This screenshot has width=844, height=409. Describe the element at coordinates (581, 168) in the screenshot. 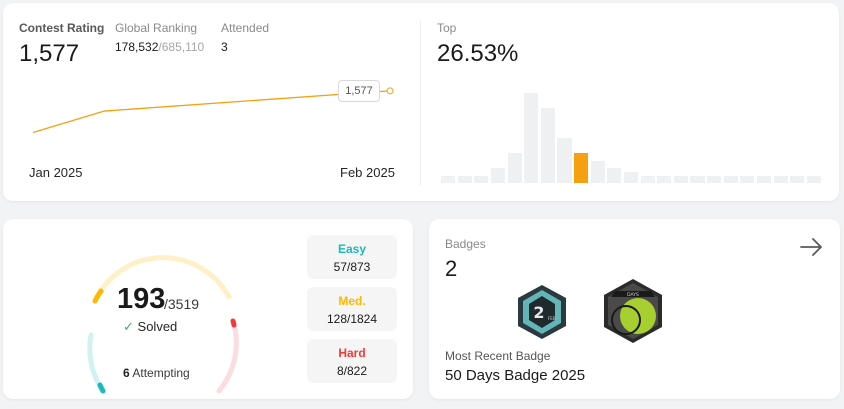

I see `histogram-bar-current` at that location.